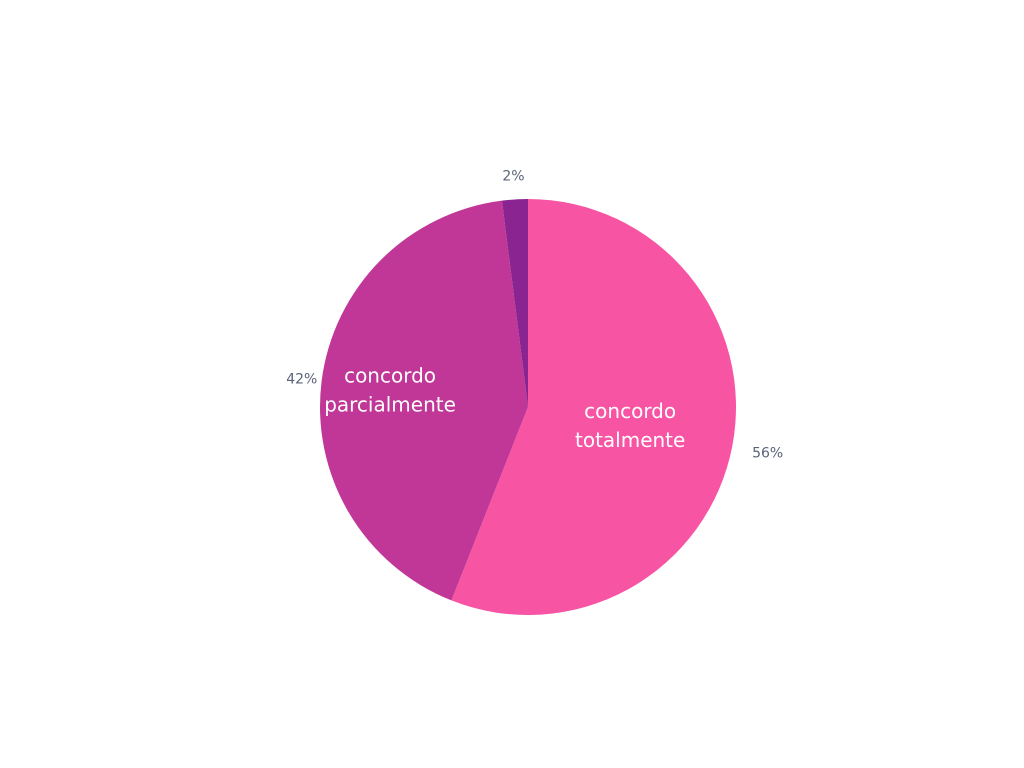 This screenshot has height=768, width=1024. What do you see at coordinates (767, 454) in the screenshot?
I see `slice-value-label: 56%` at bounding box center [767, 454].